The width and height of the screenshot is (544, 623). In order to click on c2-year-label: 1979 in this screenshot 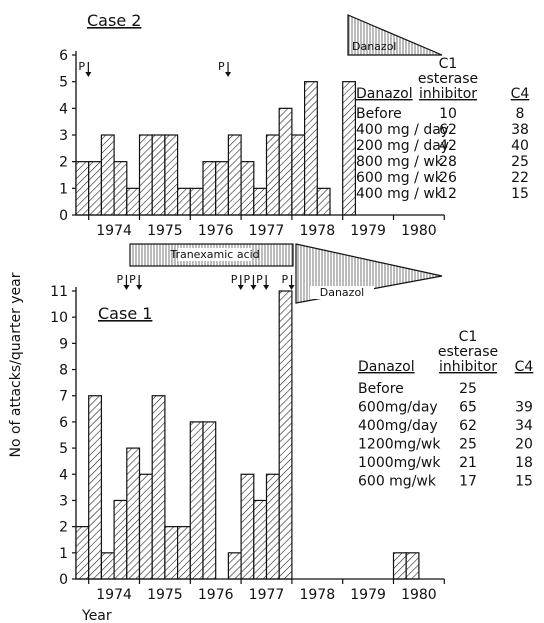, I will do `click(368, 231)`.